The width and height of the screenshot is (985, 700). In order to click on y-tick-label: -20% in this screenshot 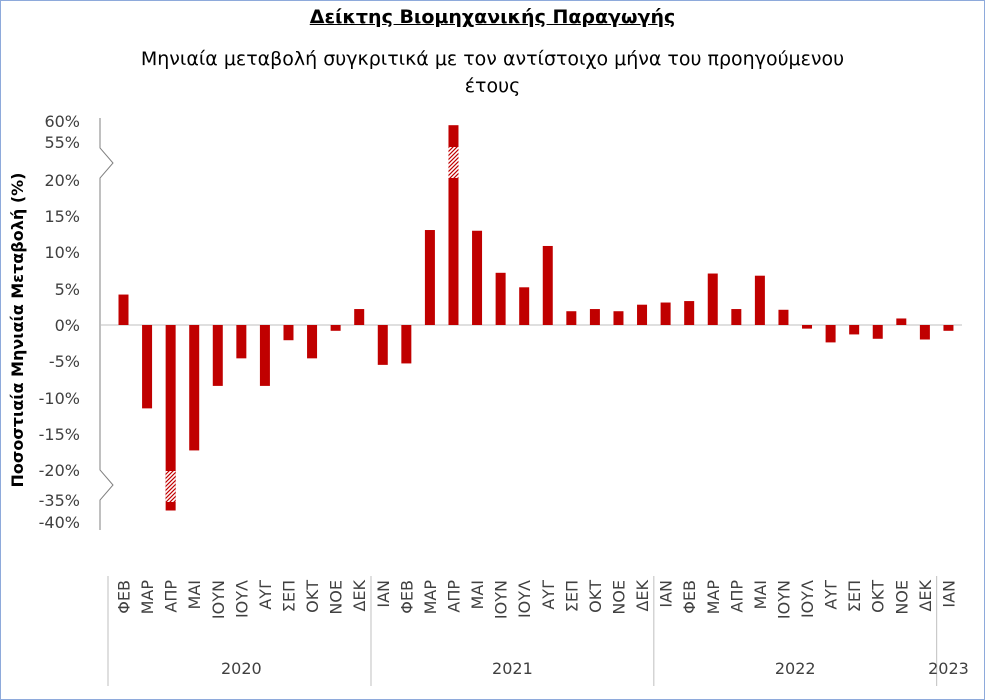, I will do `click(59, 470)`.